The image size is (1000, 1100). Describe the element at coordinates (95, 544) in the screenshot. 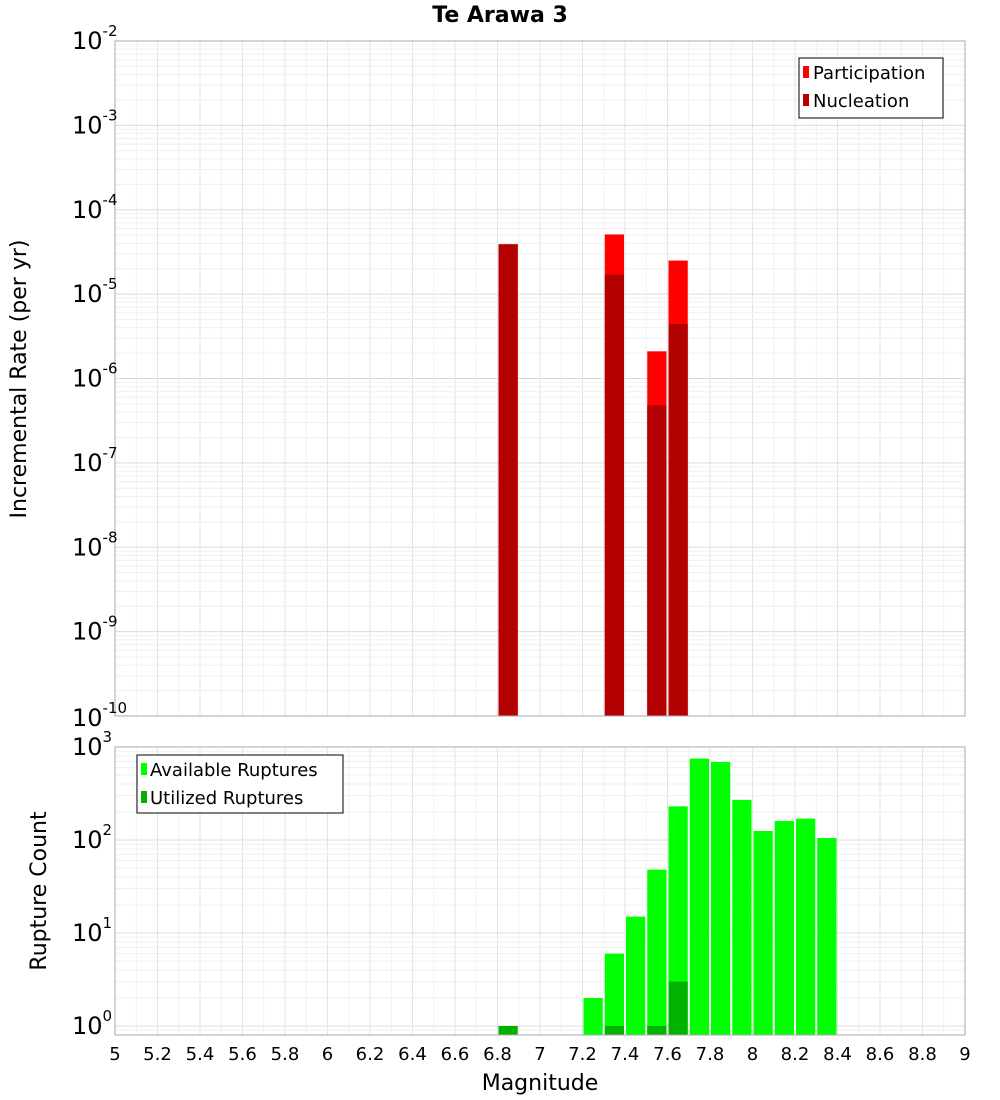

I see `y-tick-label: 10⁻⁸` at that location.